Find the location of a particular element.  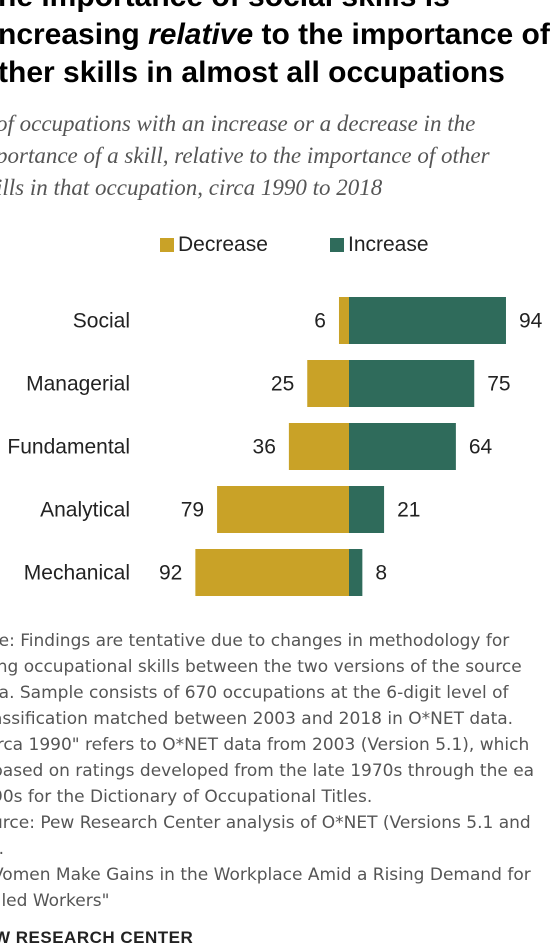

value-label-decrease-mechanical: 92 is located at coordinates (170, 573).